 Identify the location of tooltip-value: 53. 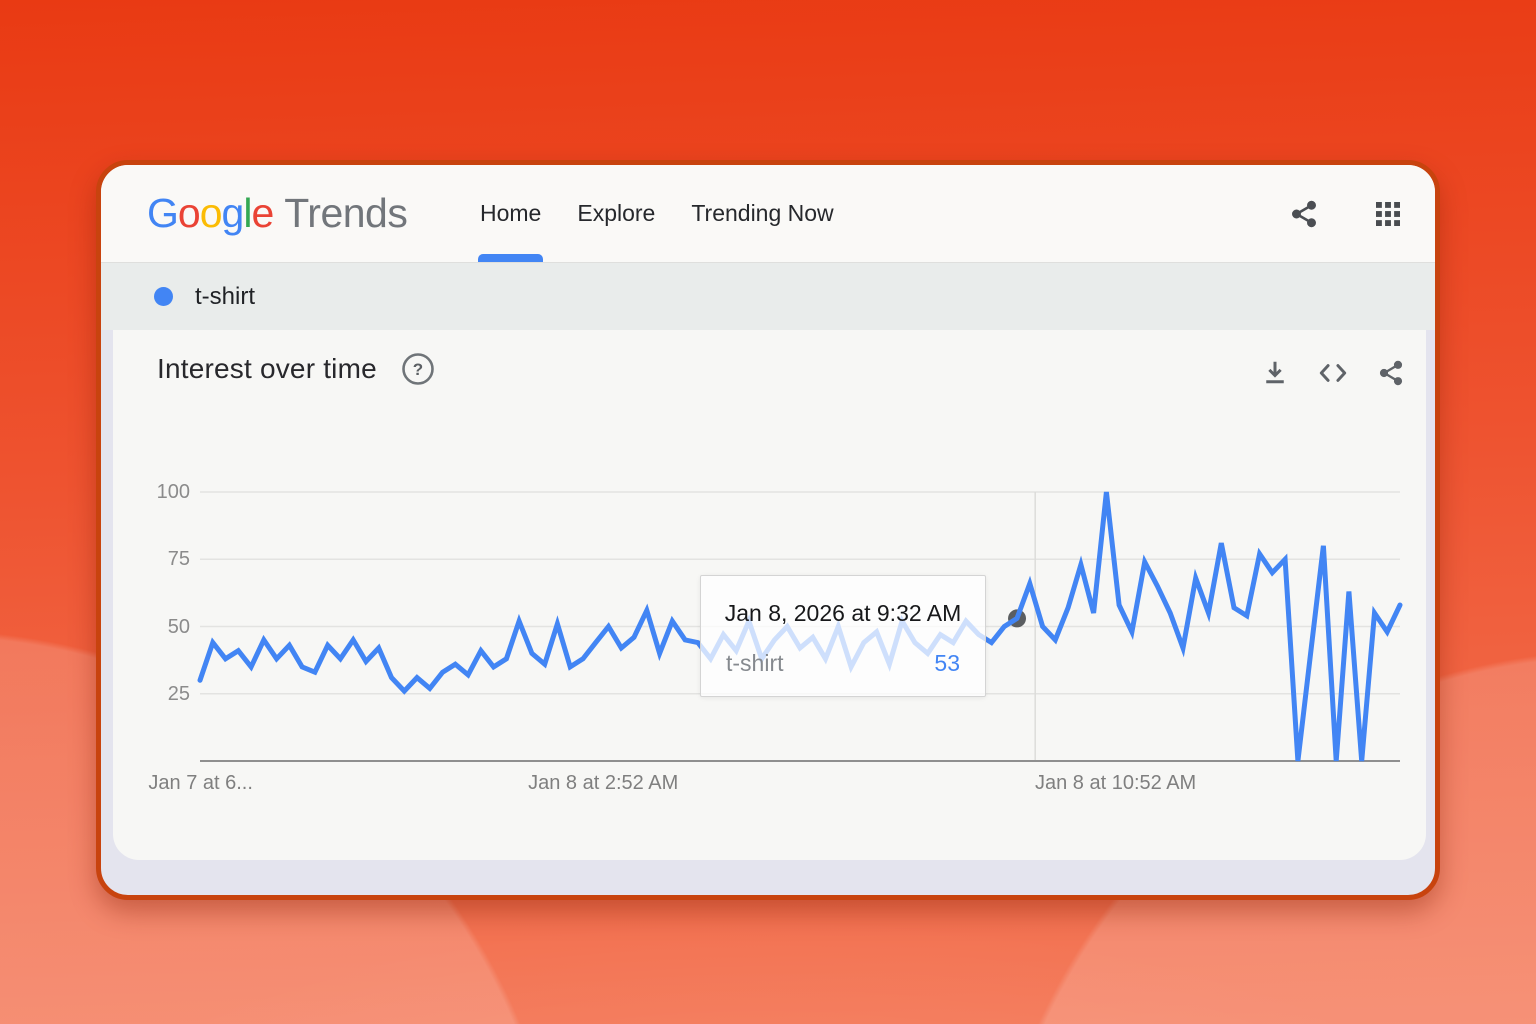
(947, 663).